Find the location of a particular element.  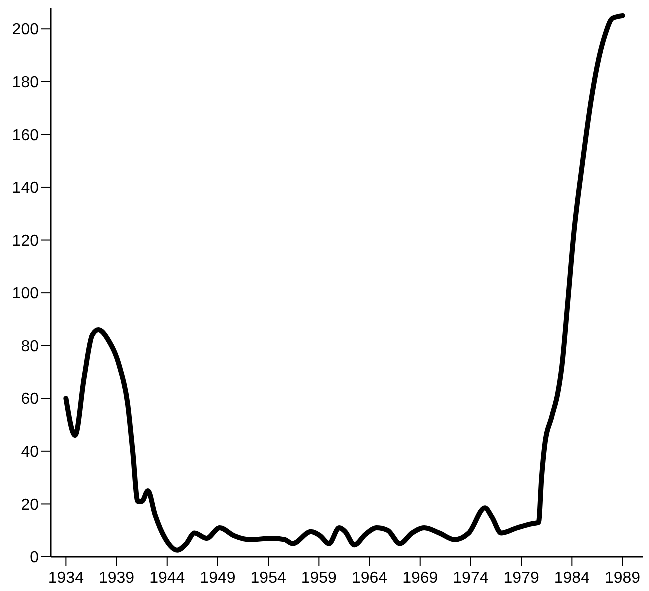

y-tick-label: 200 is located at coordinates (26, 30).